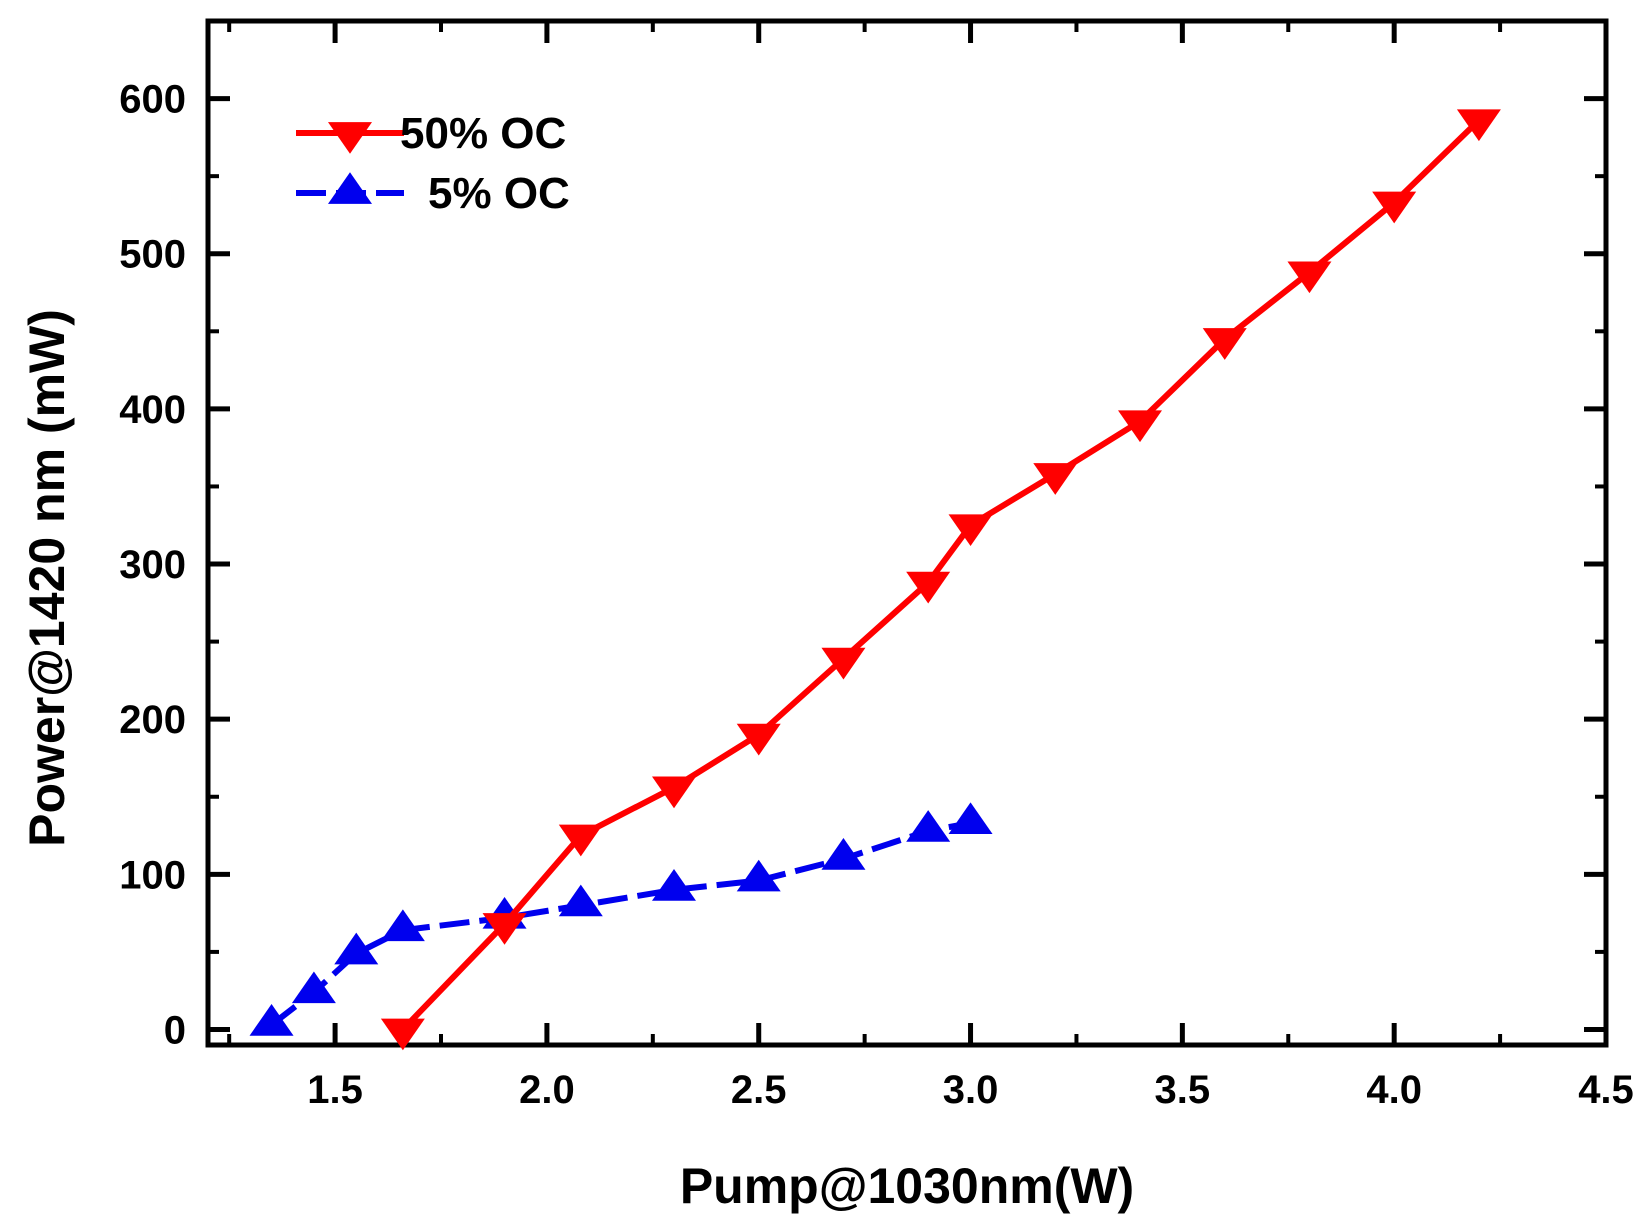 This screenshot has height=1221, width=1649. I want to click on legend-label: 50% OC, so click(483, 133).